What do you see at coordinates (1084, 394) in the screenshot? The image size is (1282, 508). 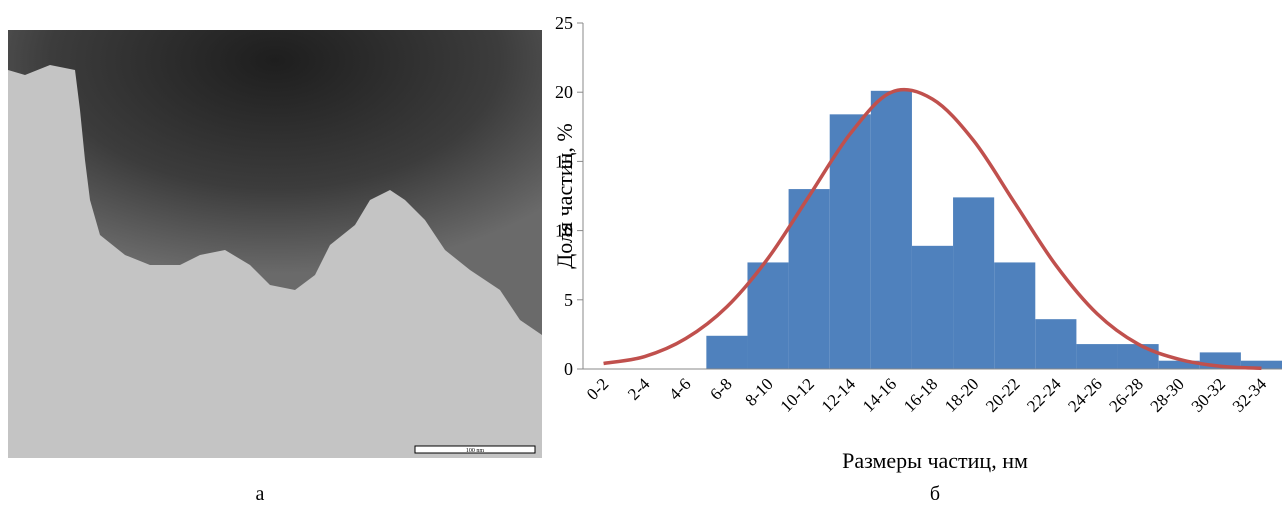 I see `x-tick-label: 24-26` at bounding box center [1084, 394].